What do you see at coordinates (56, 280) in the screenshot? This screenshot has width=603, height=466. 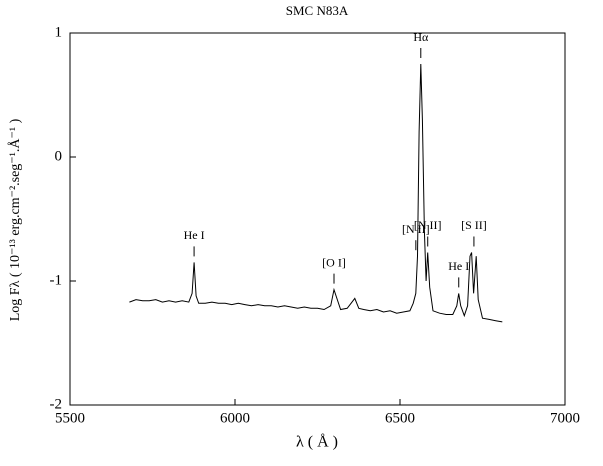 I see `y-tick-label: -1` at bounding box center [56, 280].